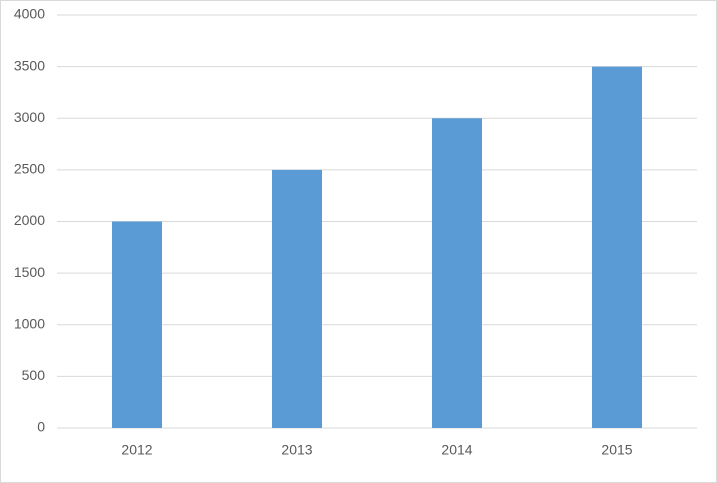 This screenshot has height=483, width=717. What do you see at coordinates (34, 375) in the screenshot?
I see `y-tick-label: 500` at bounding box center [34, 375].